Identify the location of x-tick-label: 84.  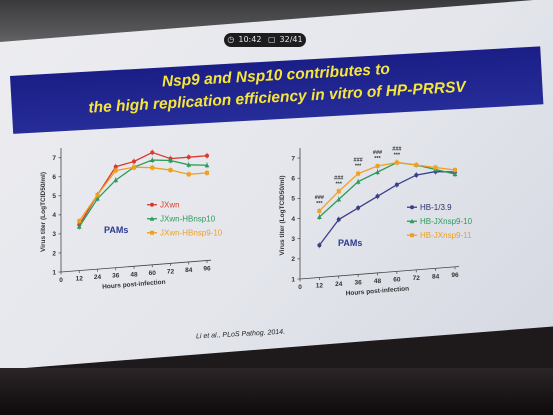
(189, 270).